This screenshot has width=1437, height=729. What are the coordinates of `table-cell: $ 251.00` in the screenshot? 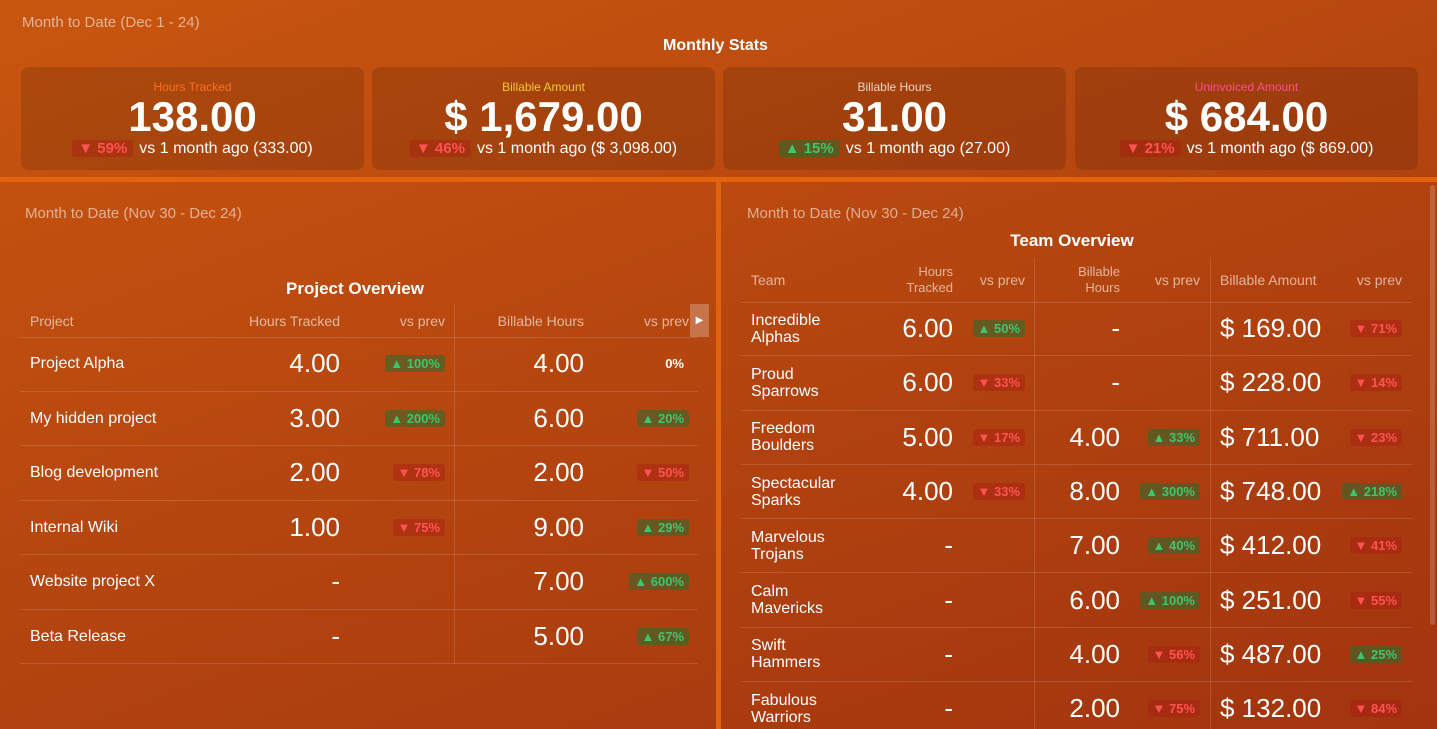 It's located at (1277, 600).